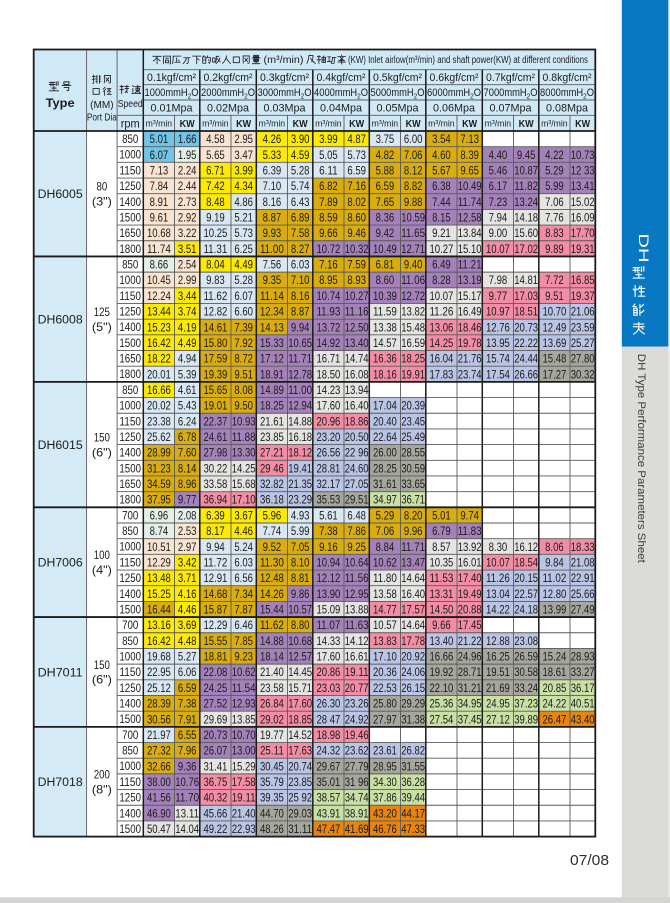  What do you see at coordinates (159, 672) in the screenshot?
I see `svg-text: 22.95` at bounding box center [159, 672].